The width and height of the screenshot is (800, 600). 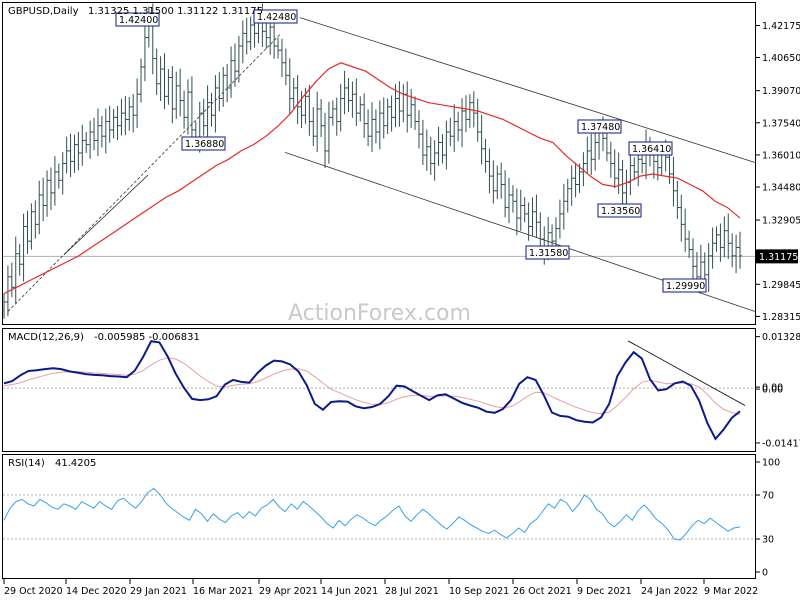 I want to click on rsi-value: 41.4205, so click(x=75, y=463).